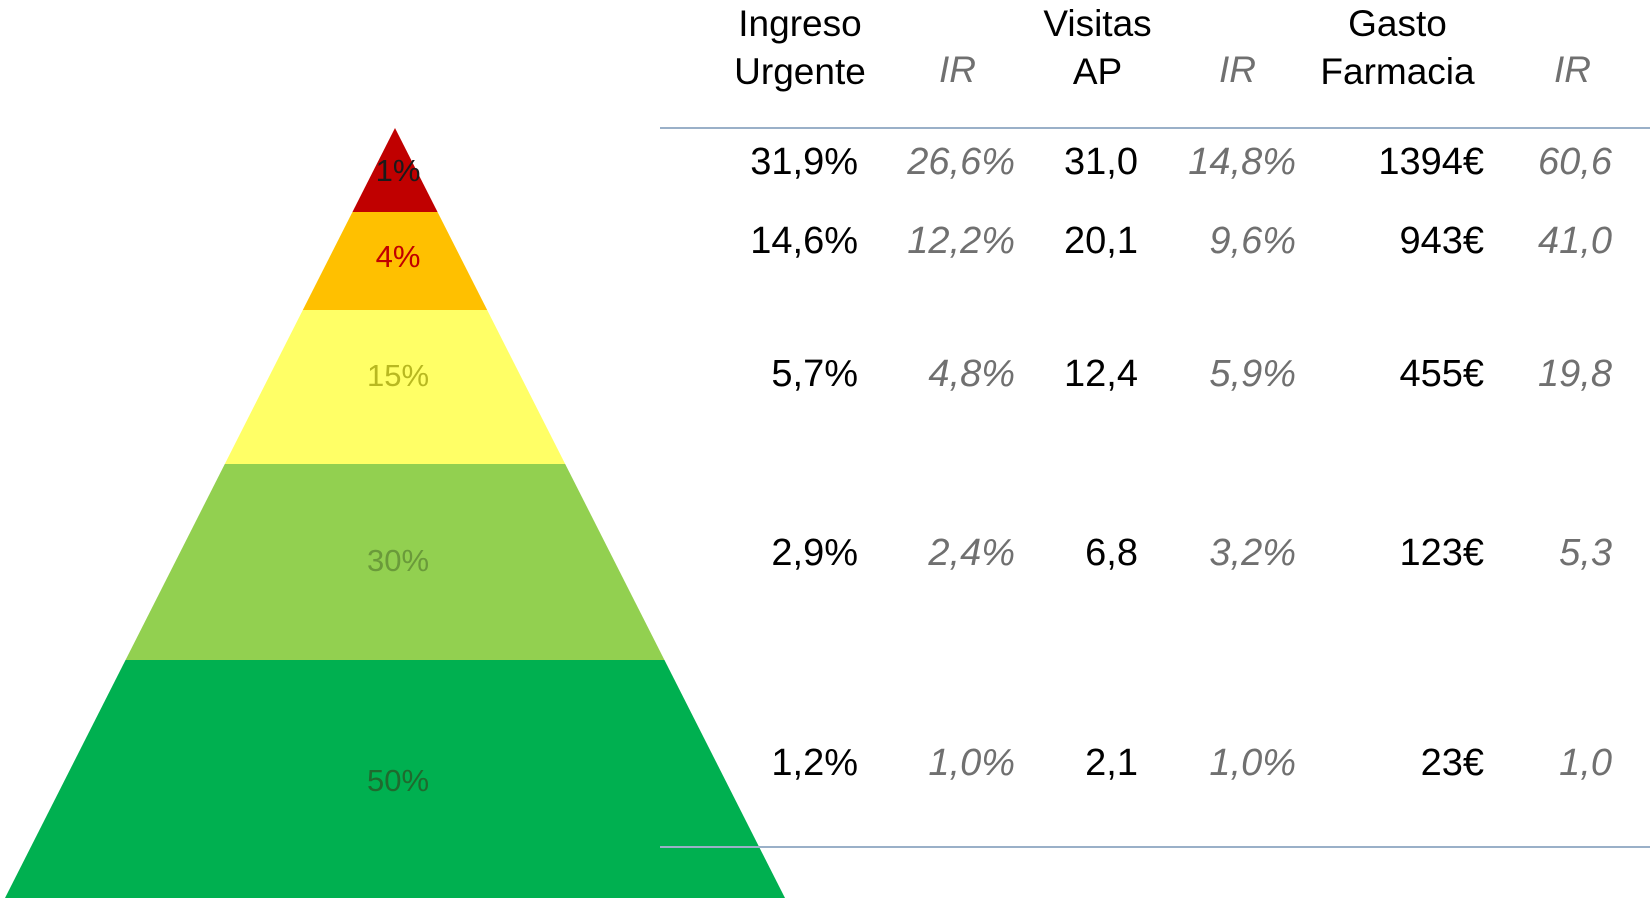  What do you see at coordinates (1101, 162) in the screenshot?
I see `cell-visitas: 31,0` at bounding box center [1101, 162].